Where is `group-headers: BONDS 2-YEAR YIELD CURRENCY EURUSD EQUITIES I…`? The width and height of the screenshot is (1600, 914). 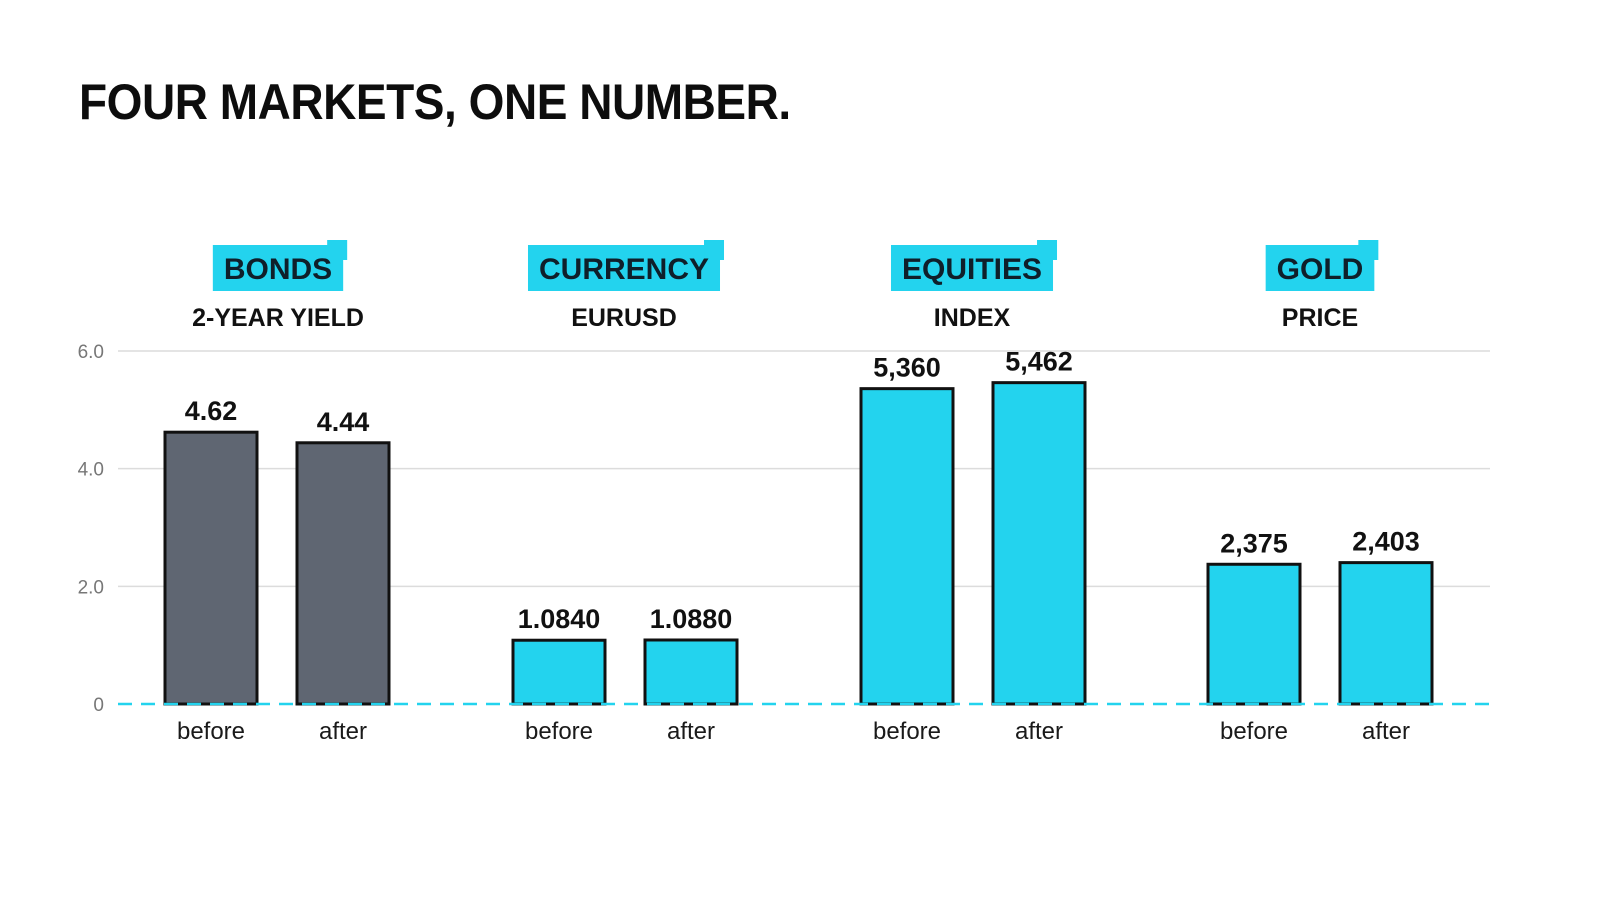
group-headers: BONDS 2-YEAR YIELD CURRENCY EURUSD EQUITIES I… is located at coordinates (785, 286).